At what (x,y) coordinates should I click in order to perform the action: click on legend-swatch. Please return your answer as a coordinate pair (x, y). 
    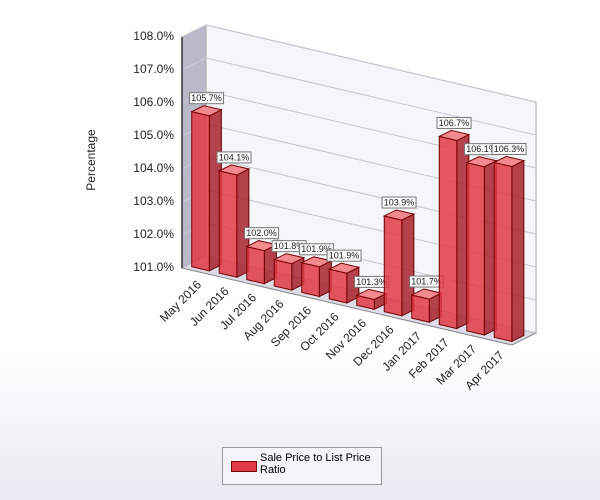
    Looking at the image, I should click on (244, 466).